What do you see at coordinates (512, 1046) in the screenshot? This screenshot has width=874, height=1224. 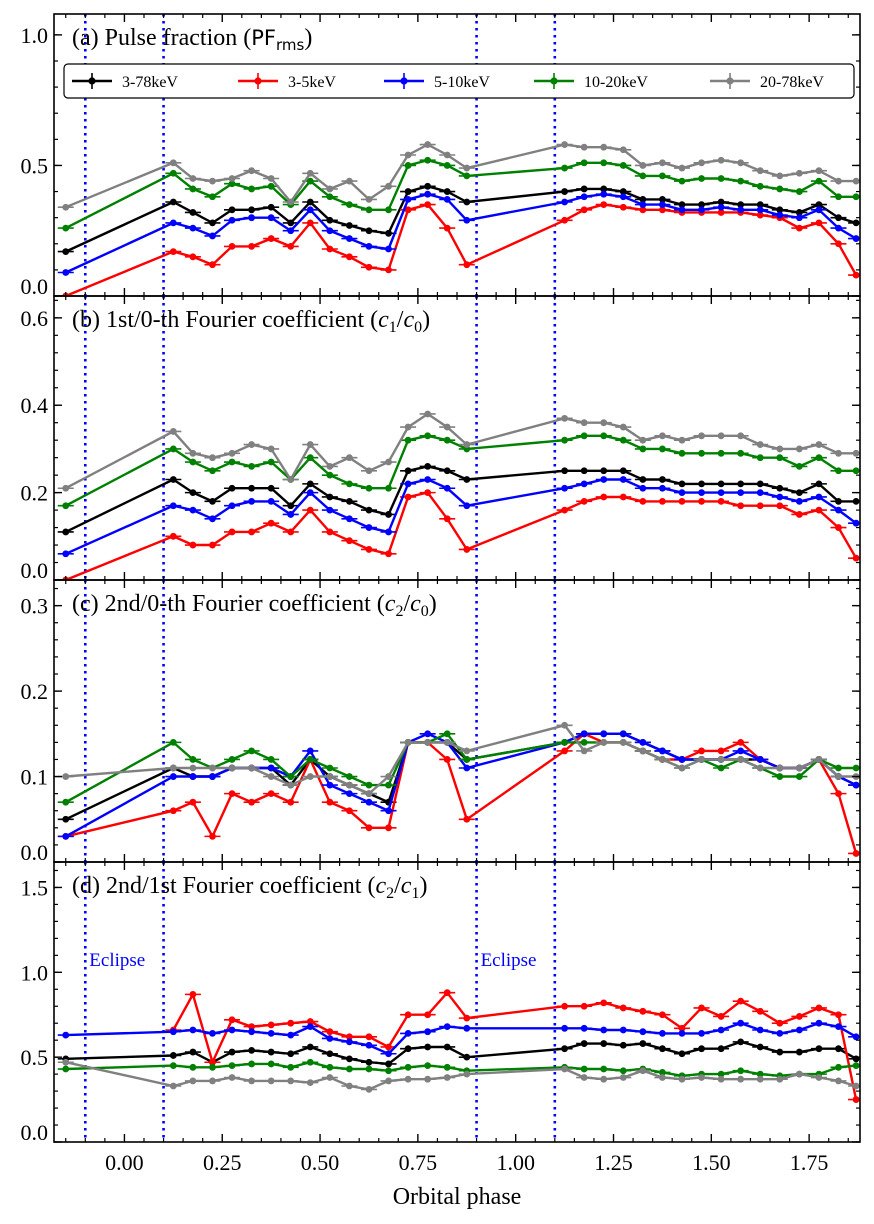 I see `series-3-5keV` at bounding box center [512, 1046].